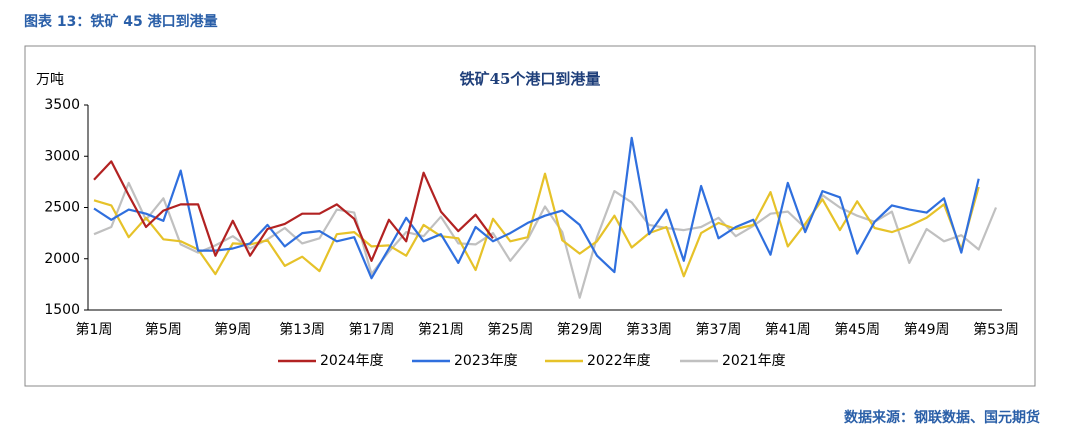  What do you see at coordinates (530, 79) in the screenshot?
I see `chart-title: 铁矿45个港口到港量` at bounding box center [530, 79].